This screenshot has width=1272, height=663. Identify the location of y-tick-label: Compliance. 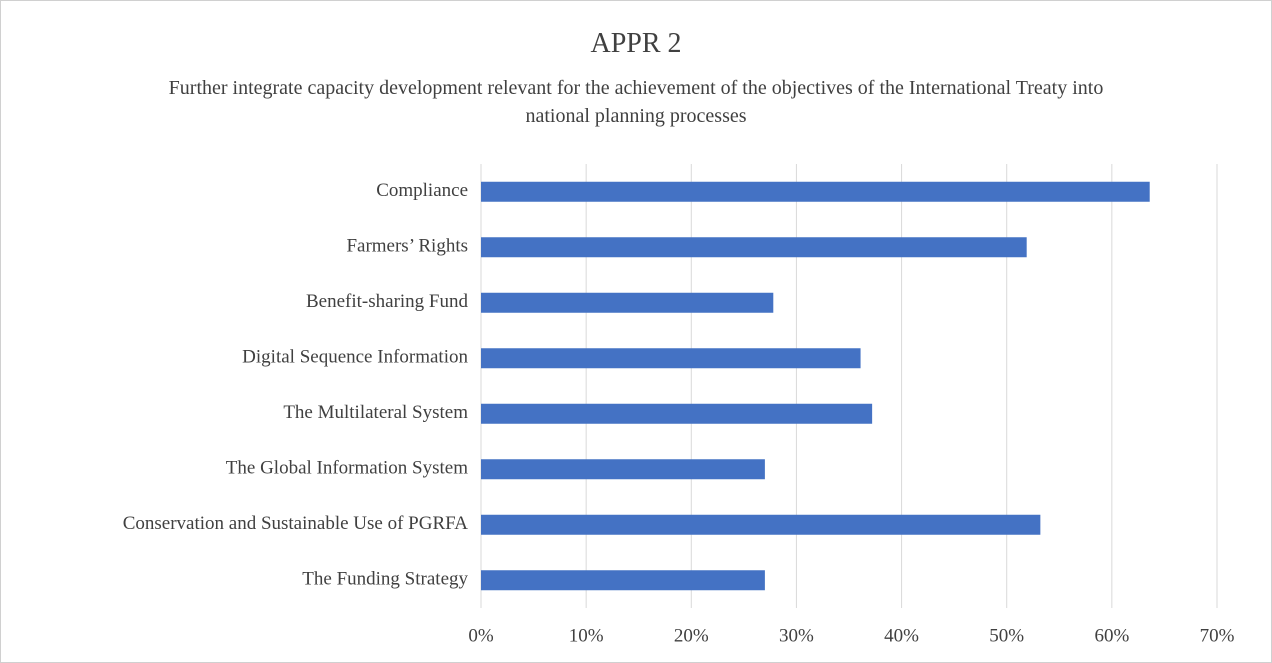
(422, 190).